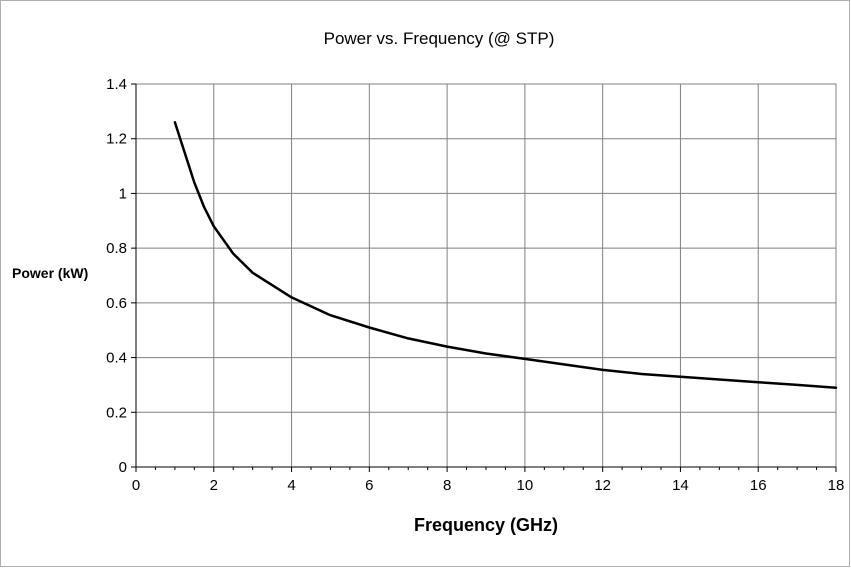 Image resolution: width=851 pixels, height=573 pixels. What do you see at coordinates (439, 38) in the screenshot?
I see `chart-title: Power vs. Frequency (@ STP)` at bounding box center [439, 38].